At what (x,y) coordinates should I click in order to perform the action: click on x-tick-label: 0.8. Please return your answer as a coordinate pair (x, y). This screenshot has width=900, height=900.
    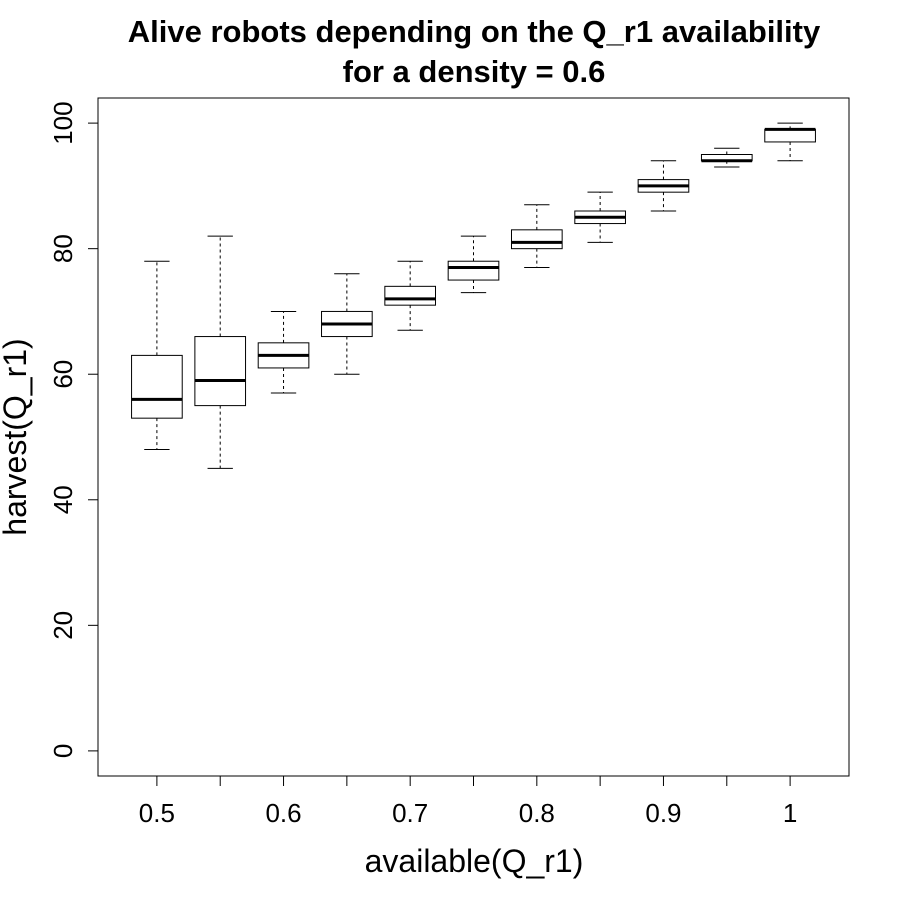
    Looking at the image, I should click on (537, 813).